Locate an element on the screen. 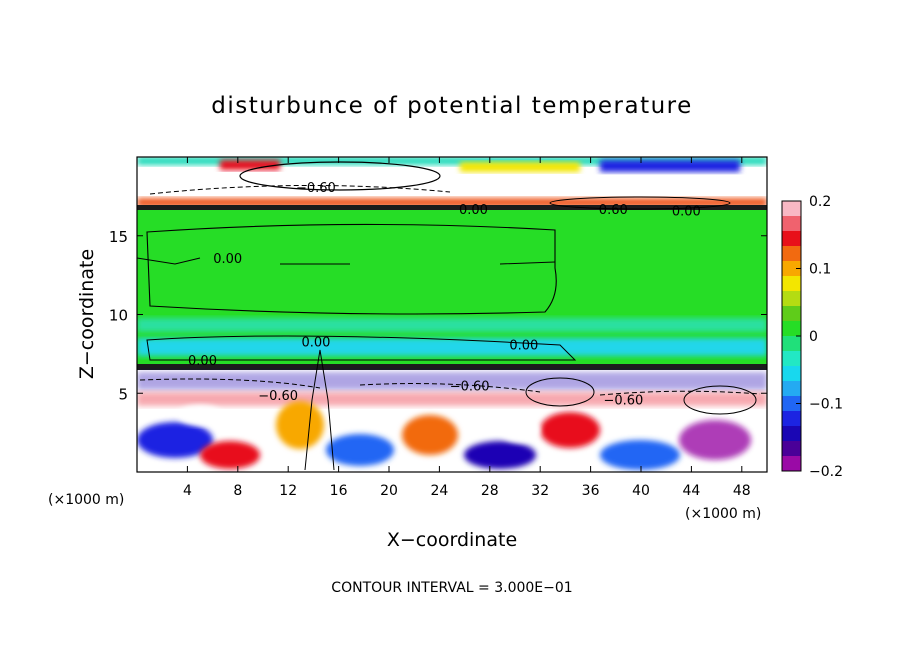 The image size is (904, 654). colorbar-tick-label: −0.2 is located at coordinates (826, 472).